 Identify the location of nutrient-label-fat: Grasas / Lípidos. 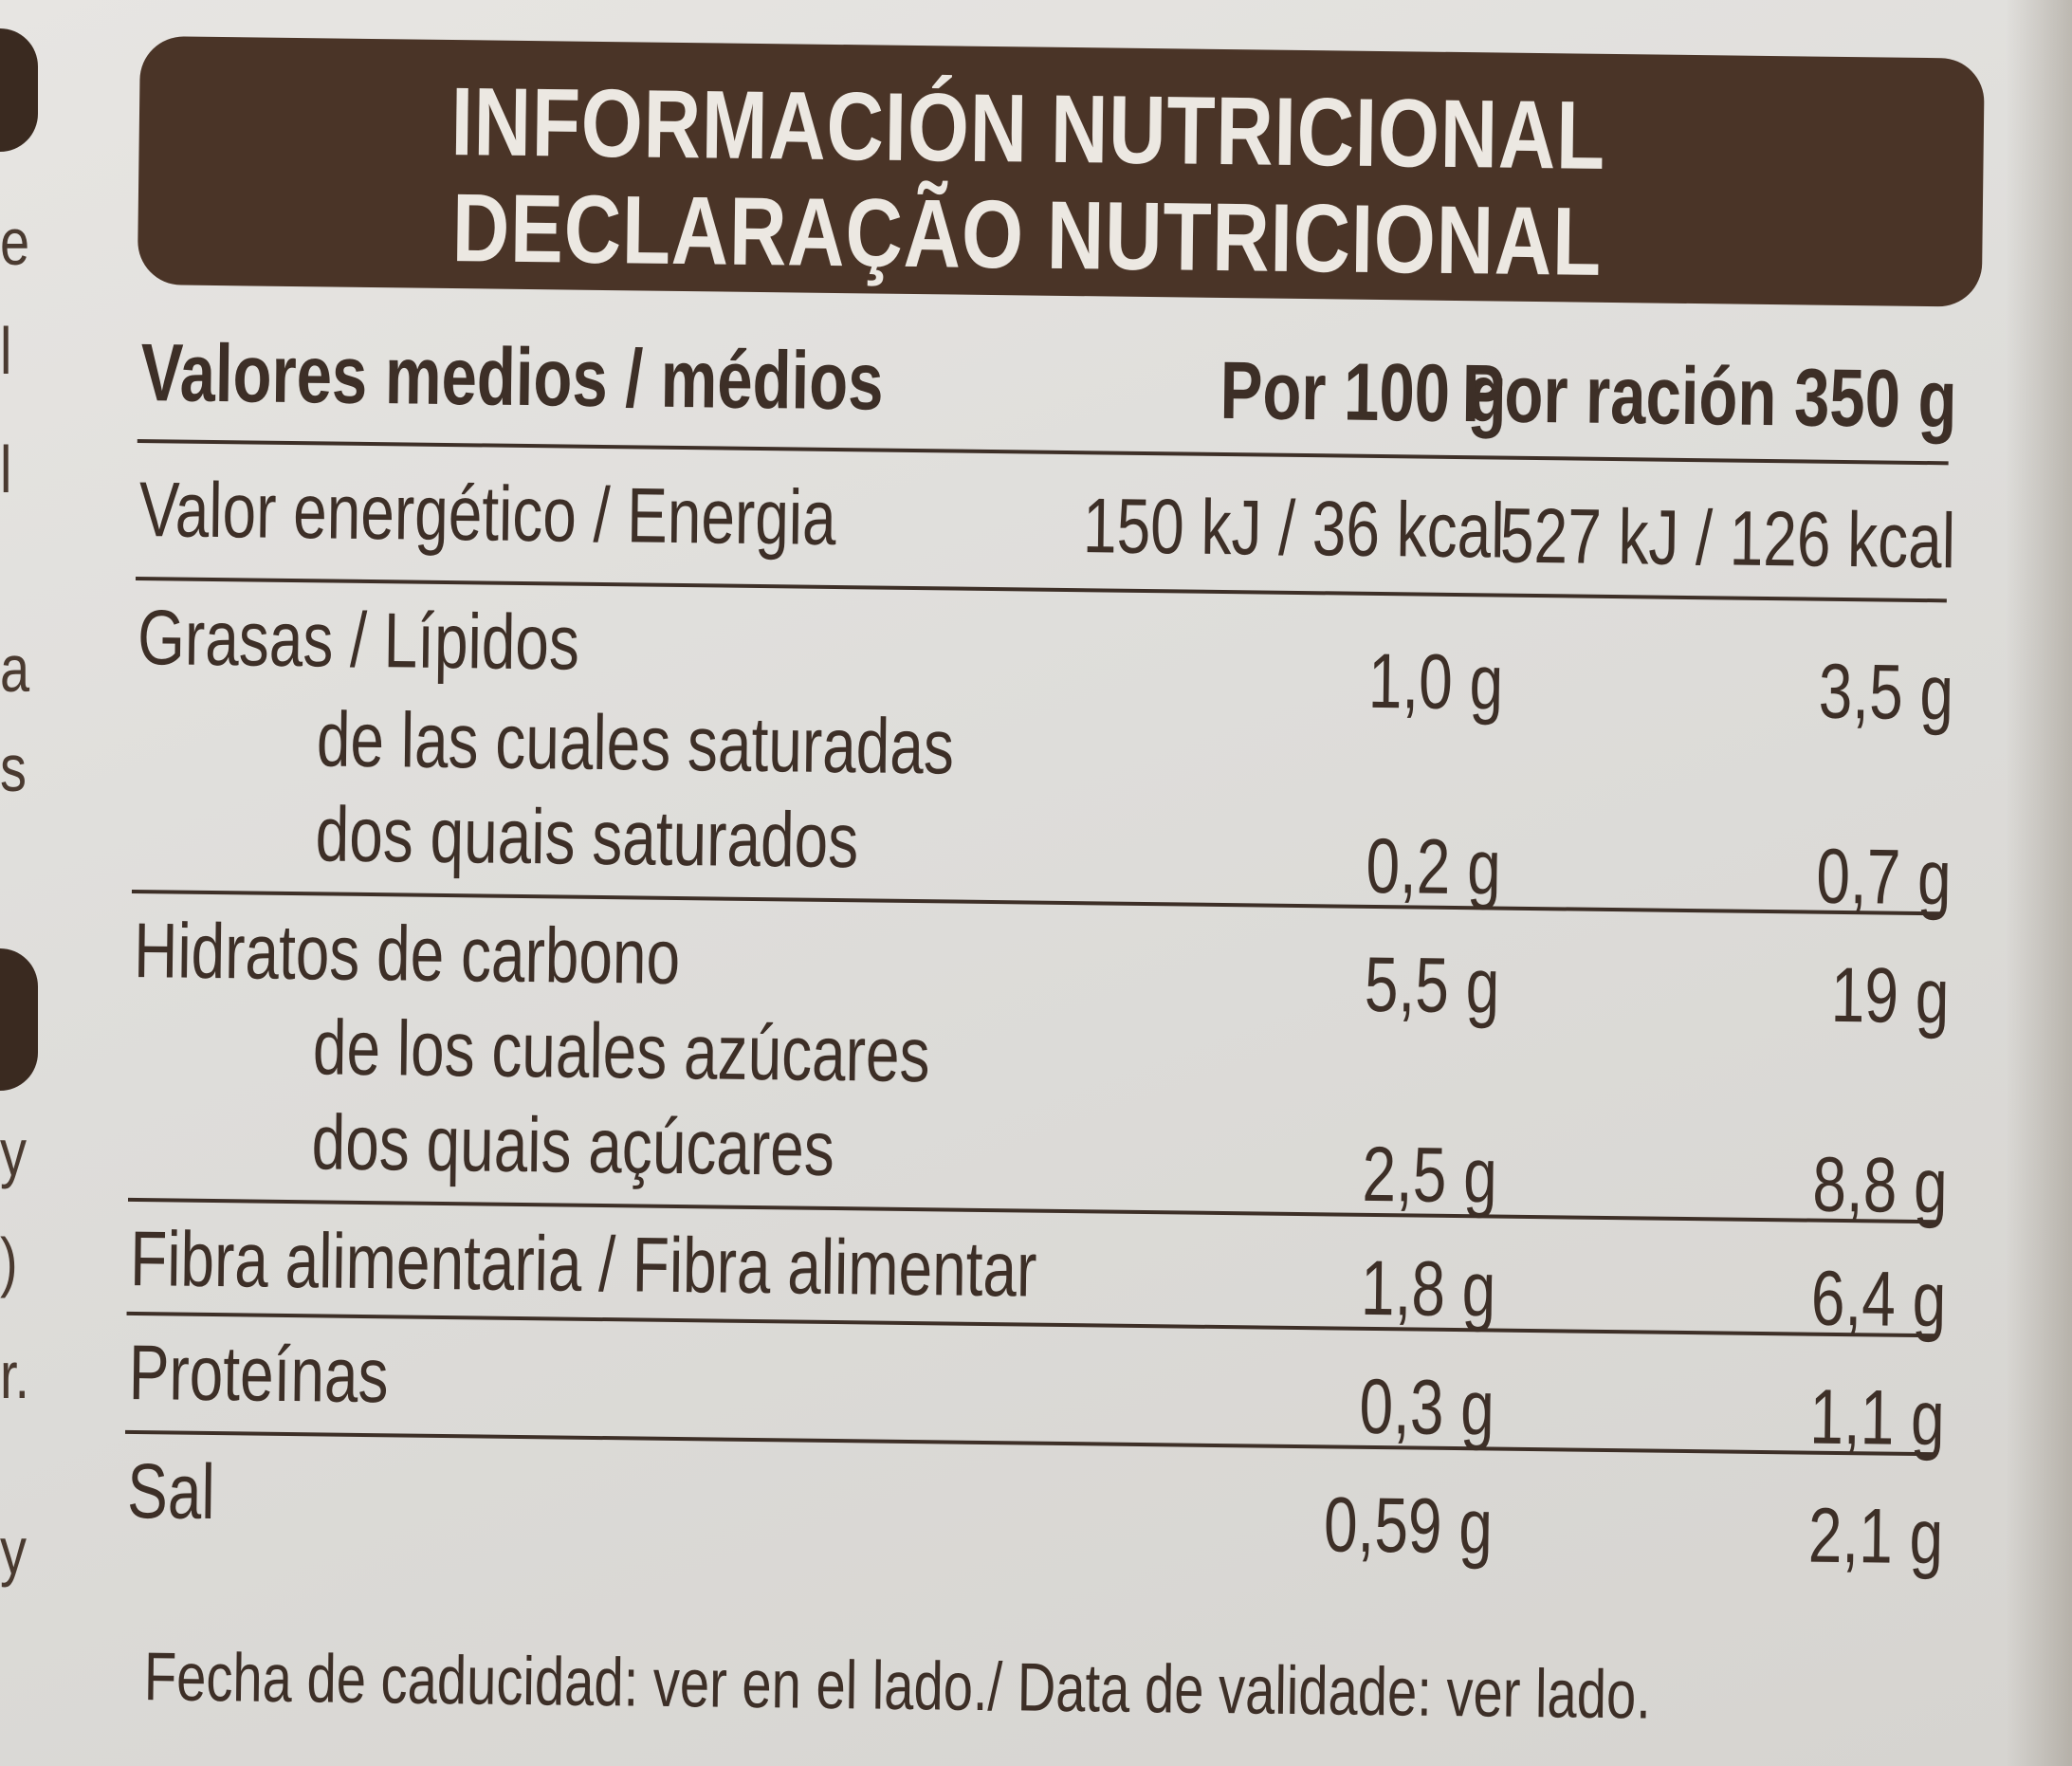
(358, 641).